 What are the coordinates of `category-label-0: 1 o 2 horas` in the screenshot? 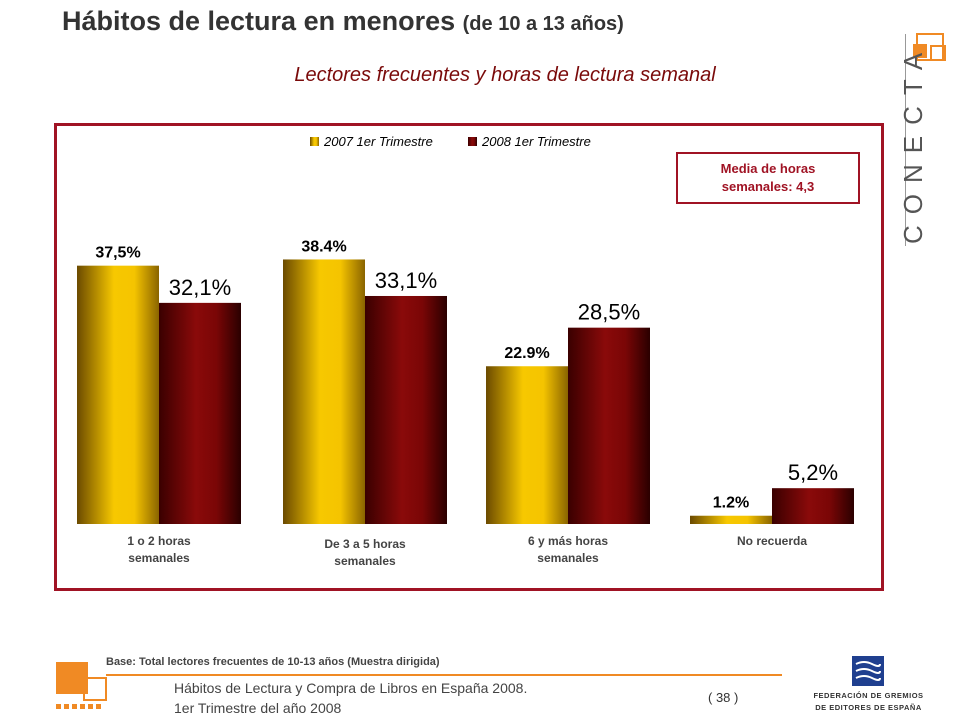 It's located at (159, 541).